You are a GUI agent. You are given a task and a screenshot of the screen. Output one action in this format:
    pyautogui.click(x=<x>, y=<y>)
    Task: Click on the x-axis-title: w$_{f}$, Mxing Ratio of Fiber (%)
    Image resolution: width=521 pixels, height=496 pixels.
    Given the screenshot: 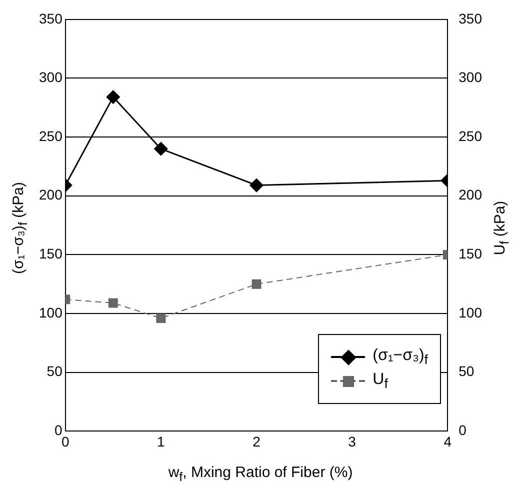 What is the action you would take?
    pyautogui.click(x=260, y=474)
    